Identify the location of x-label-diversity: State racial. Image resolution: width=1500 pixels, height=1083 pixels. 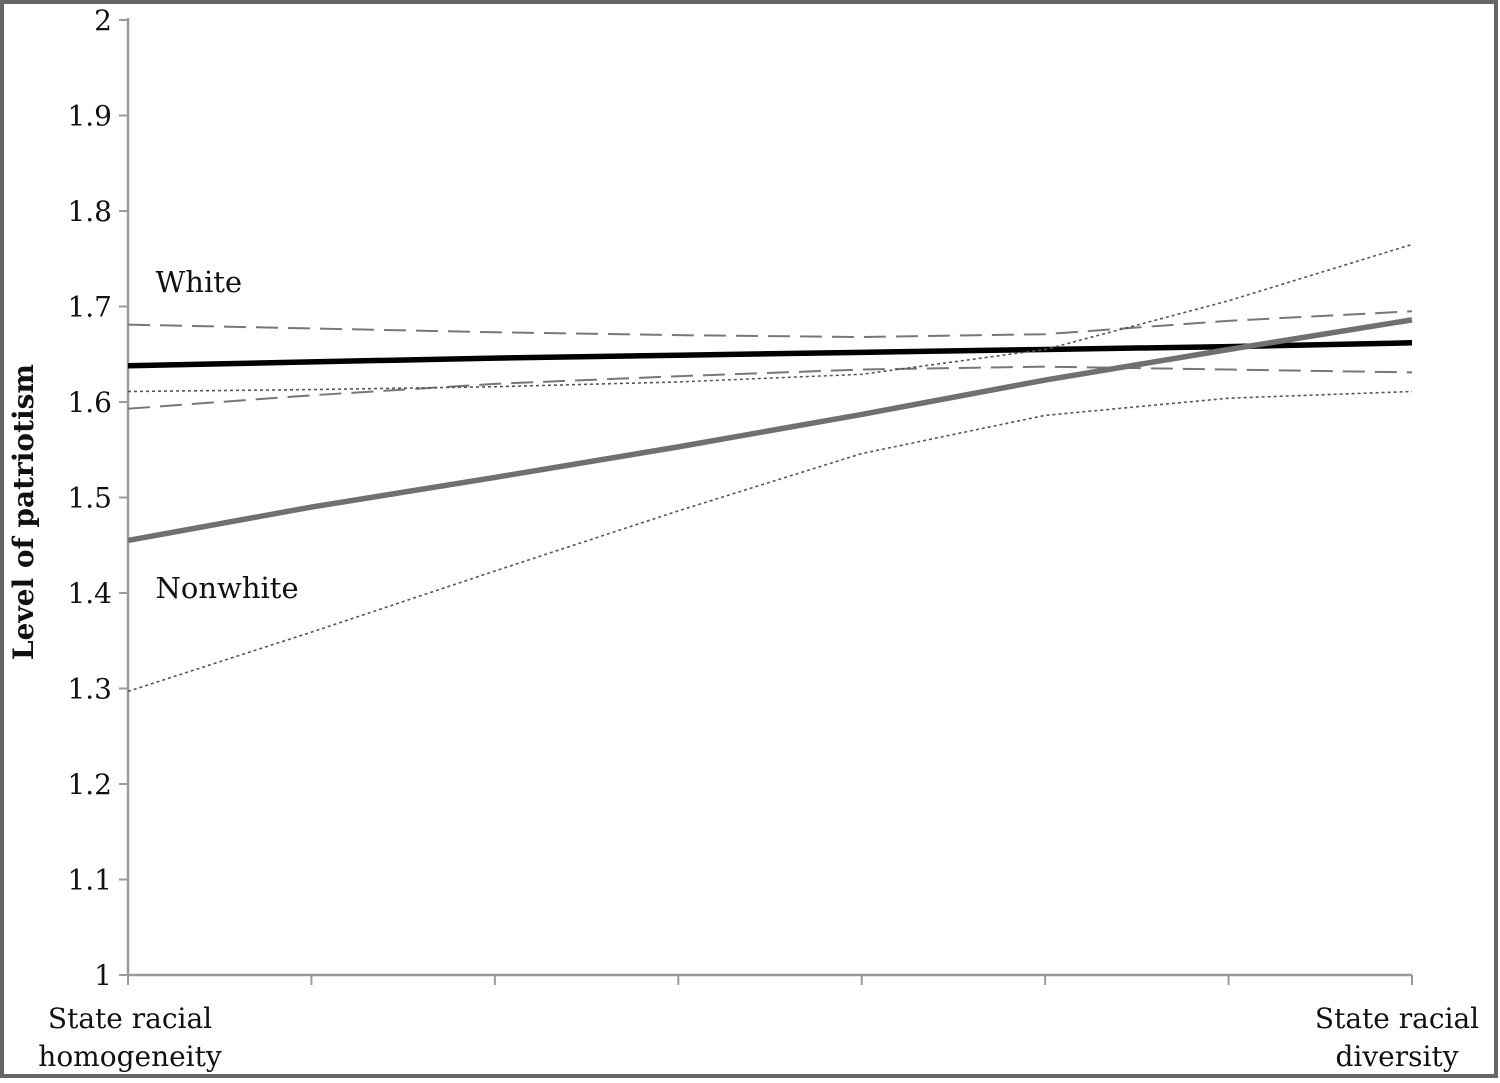
(1397, 1018).